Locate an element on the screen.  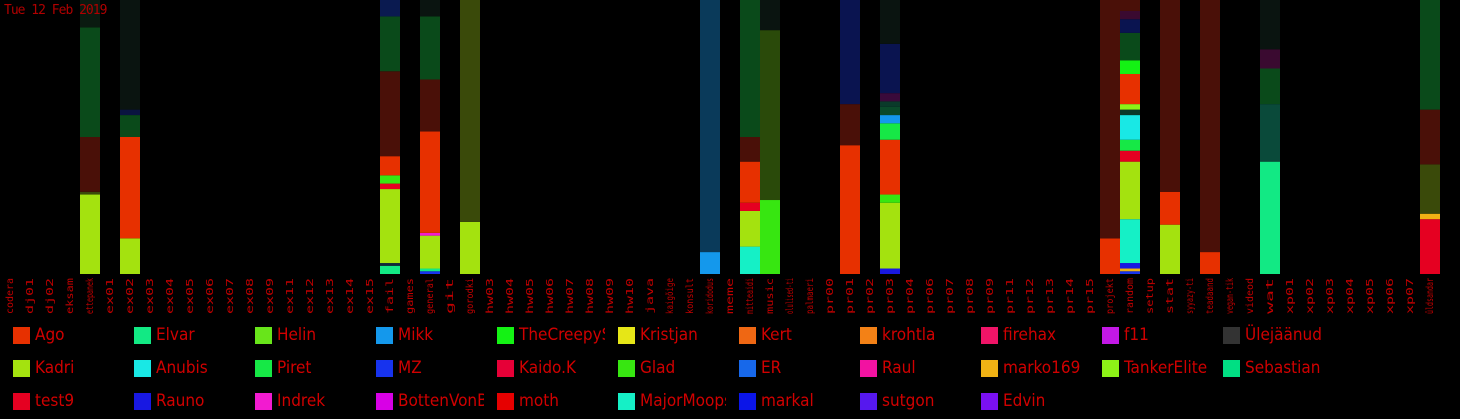
legend-item: Piret is located at coordinates (302, 368).